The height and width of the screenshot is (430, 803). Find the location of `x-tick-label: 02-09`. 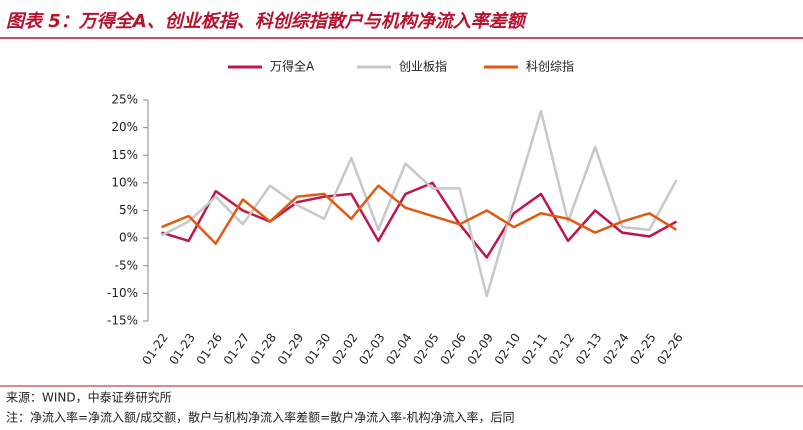

x-tick-label: 02-09 is located at coordinates (480, 349).